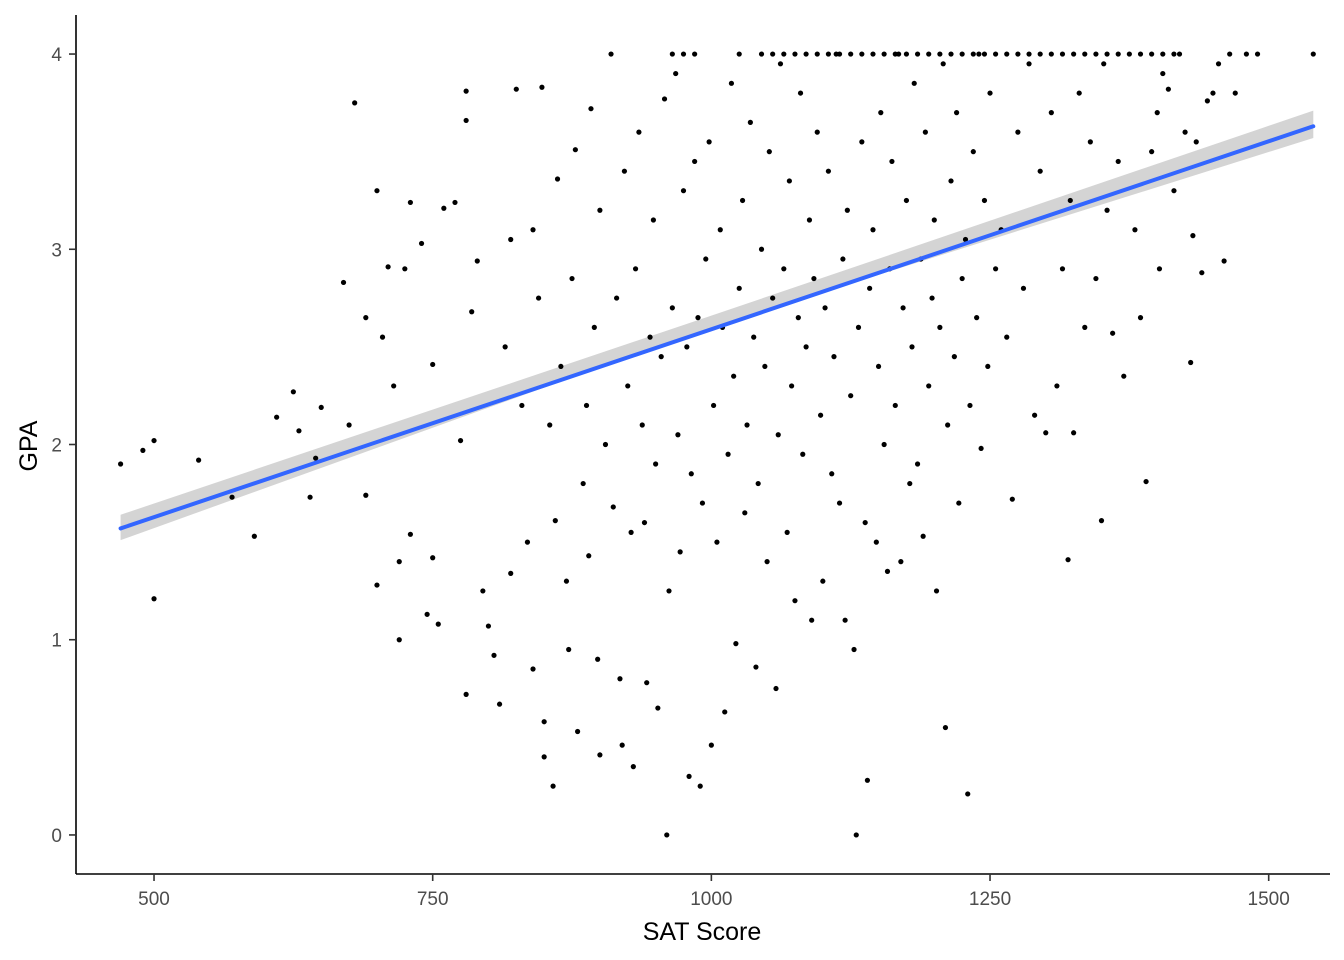 The width and height of the screenshot is (1344, 960). I want to click on y-tick-label: 0, so click(56, 836).